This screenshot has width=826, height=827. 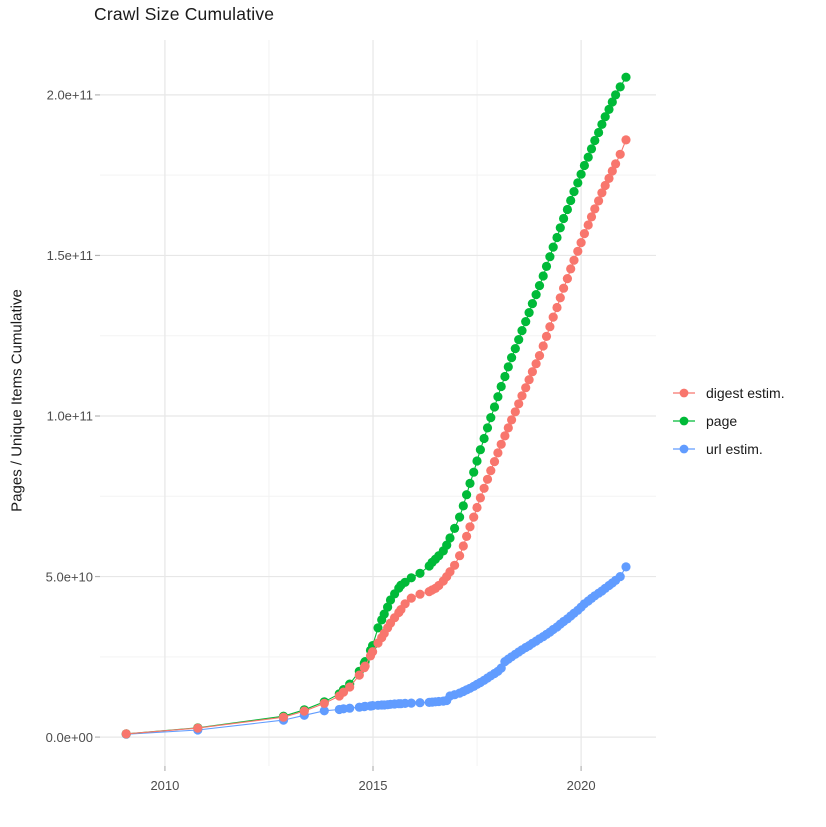 I want to click on y-tick-label: 1.5e+11, so click(x=70, y=255).